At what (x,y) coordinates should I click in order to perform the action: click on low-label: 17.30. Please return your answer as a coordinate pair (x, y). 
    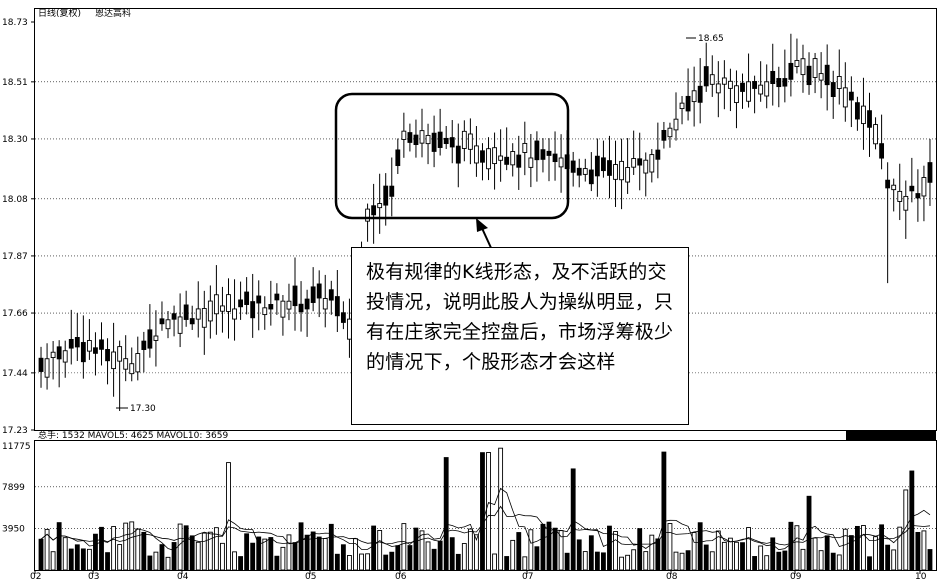
    Looking at the image, I should click on (143, 409).